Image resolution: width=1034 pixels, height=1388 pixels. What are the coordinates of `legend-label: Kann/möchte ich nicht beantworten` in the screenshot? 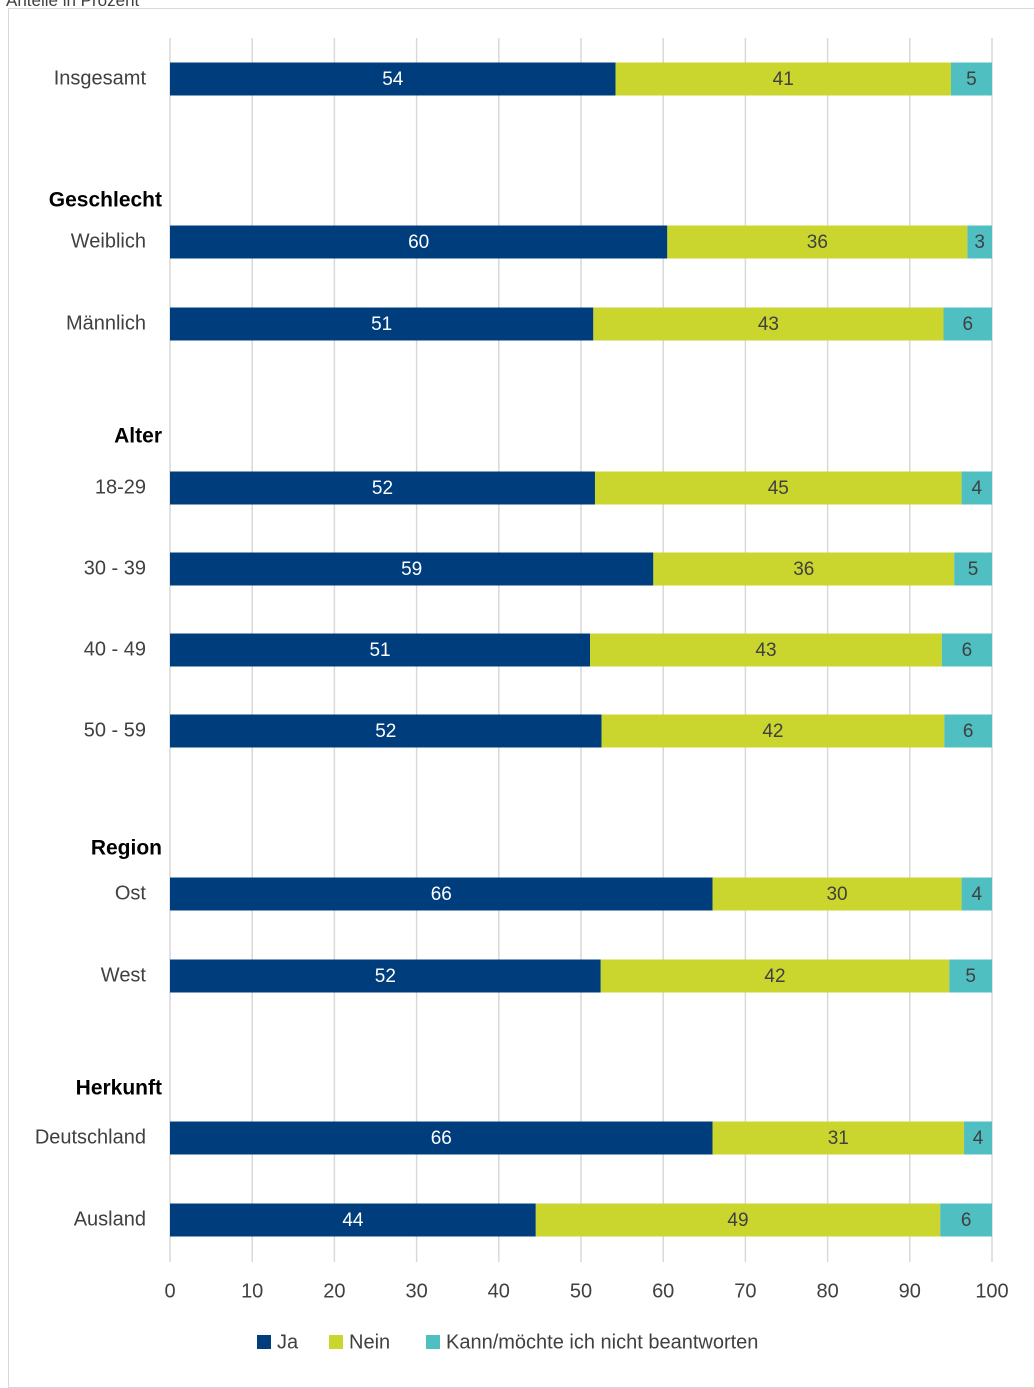 It's located at (602, 1342).